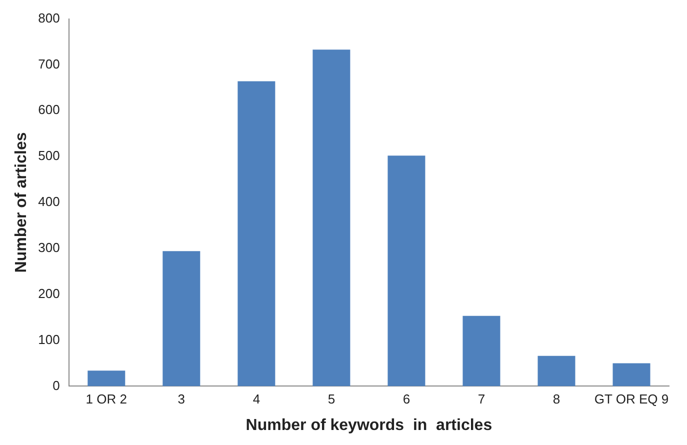 The image size is (687, 445). Describe the element at coordinates (49, 339) in the screenshot. I see `y-tick-label: 100` at that location.